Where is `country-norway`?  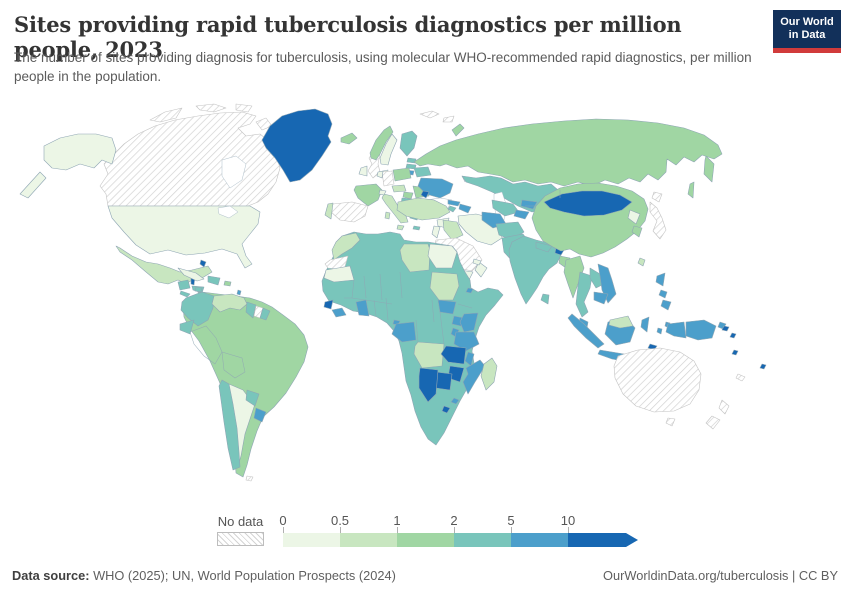 country-norway is located at coordinates (381, 143).